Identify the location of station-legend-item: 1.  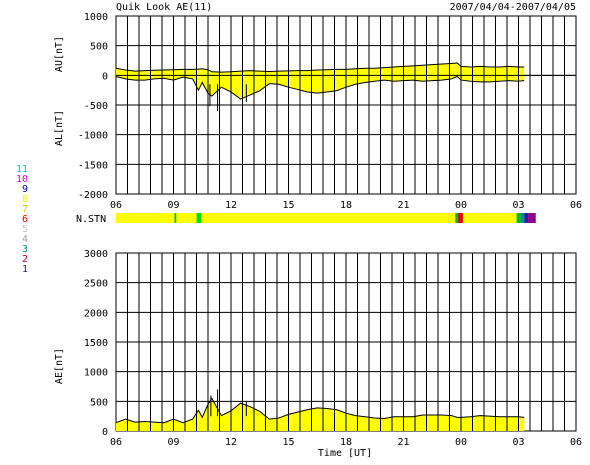
(25, 269).